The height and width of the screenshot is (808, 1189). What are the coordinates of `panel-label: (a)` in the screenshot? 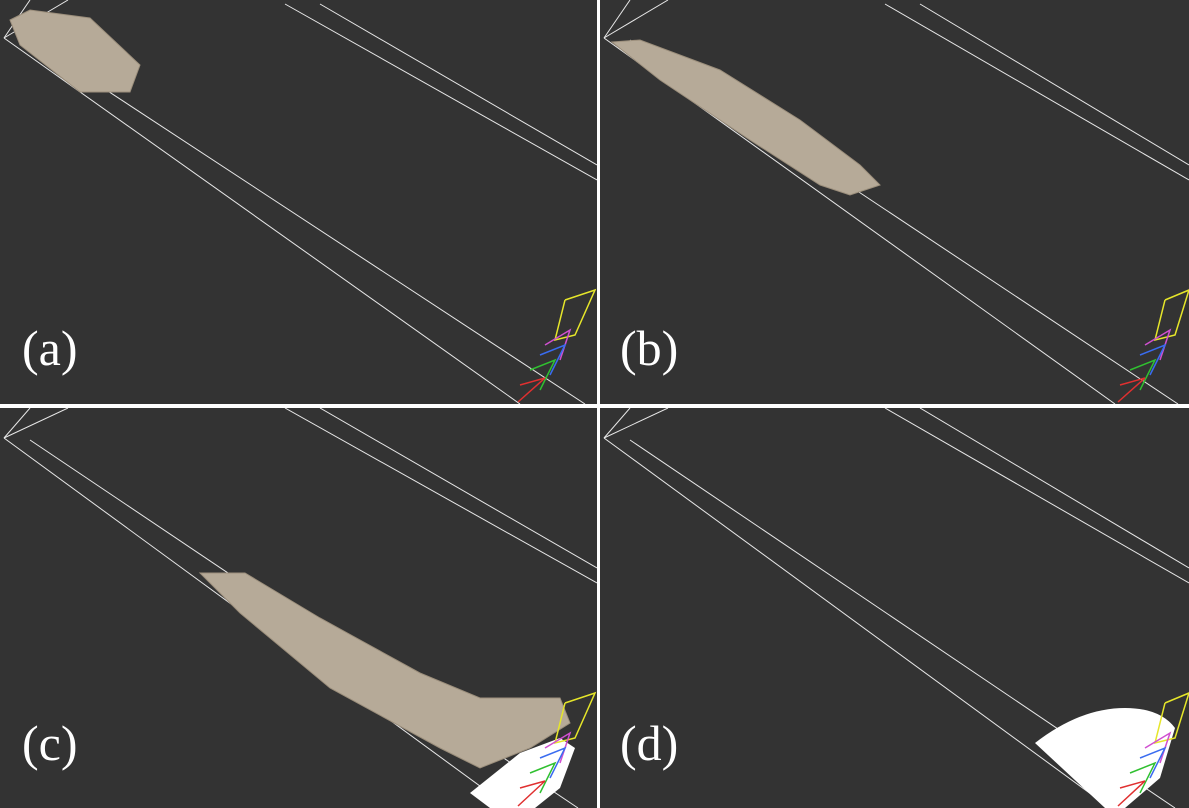 It's located at (50, 348).